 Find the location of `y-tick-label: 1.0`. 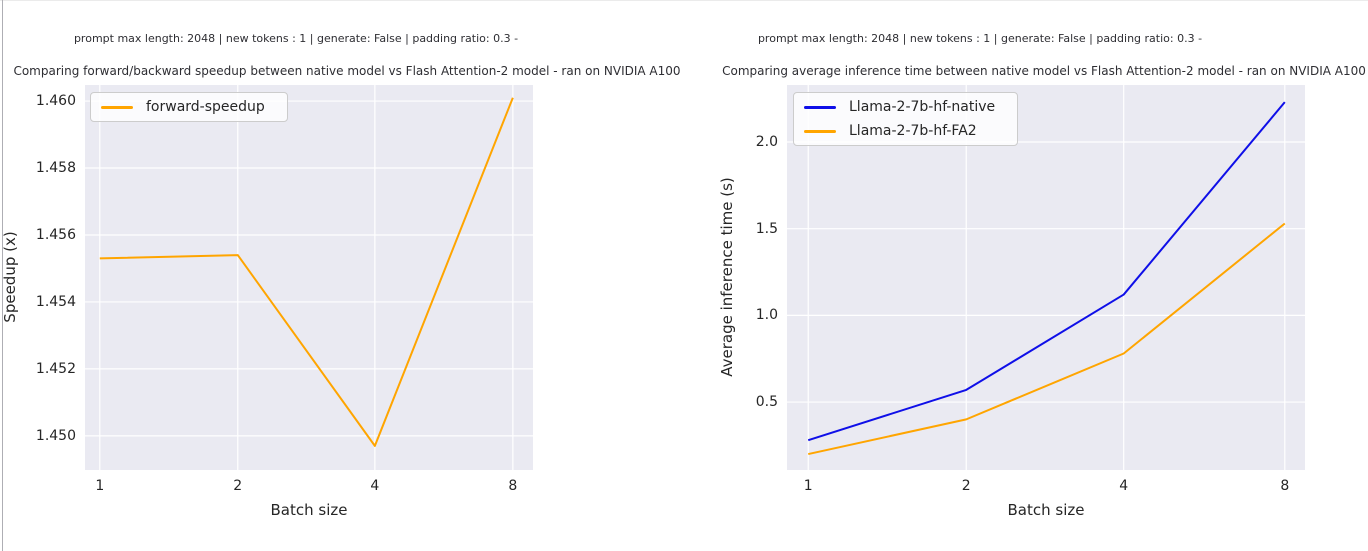

y-tick-label: 1.0 is located at coordinates (766, 315).